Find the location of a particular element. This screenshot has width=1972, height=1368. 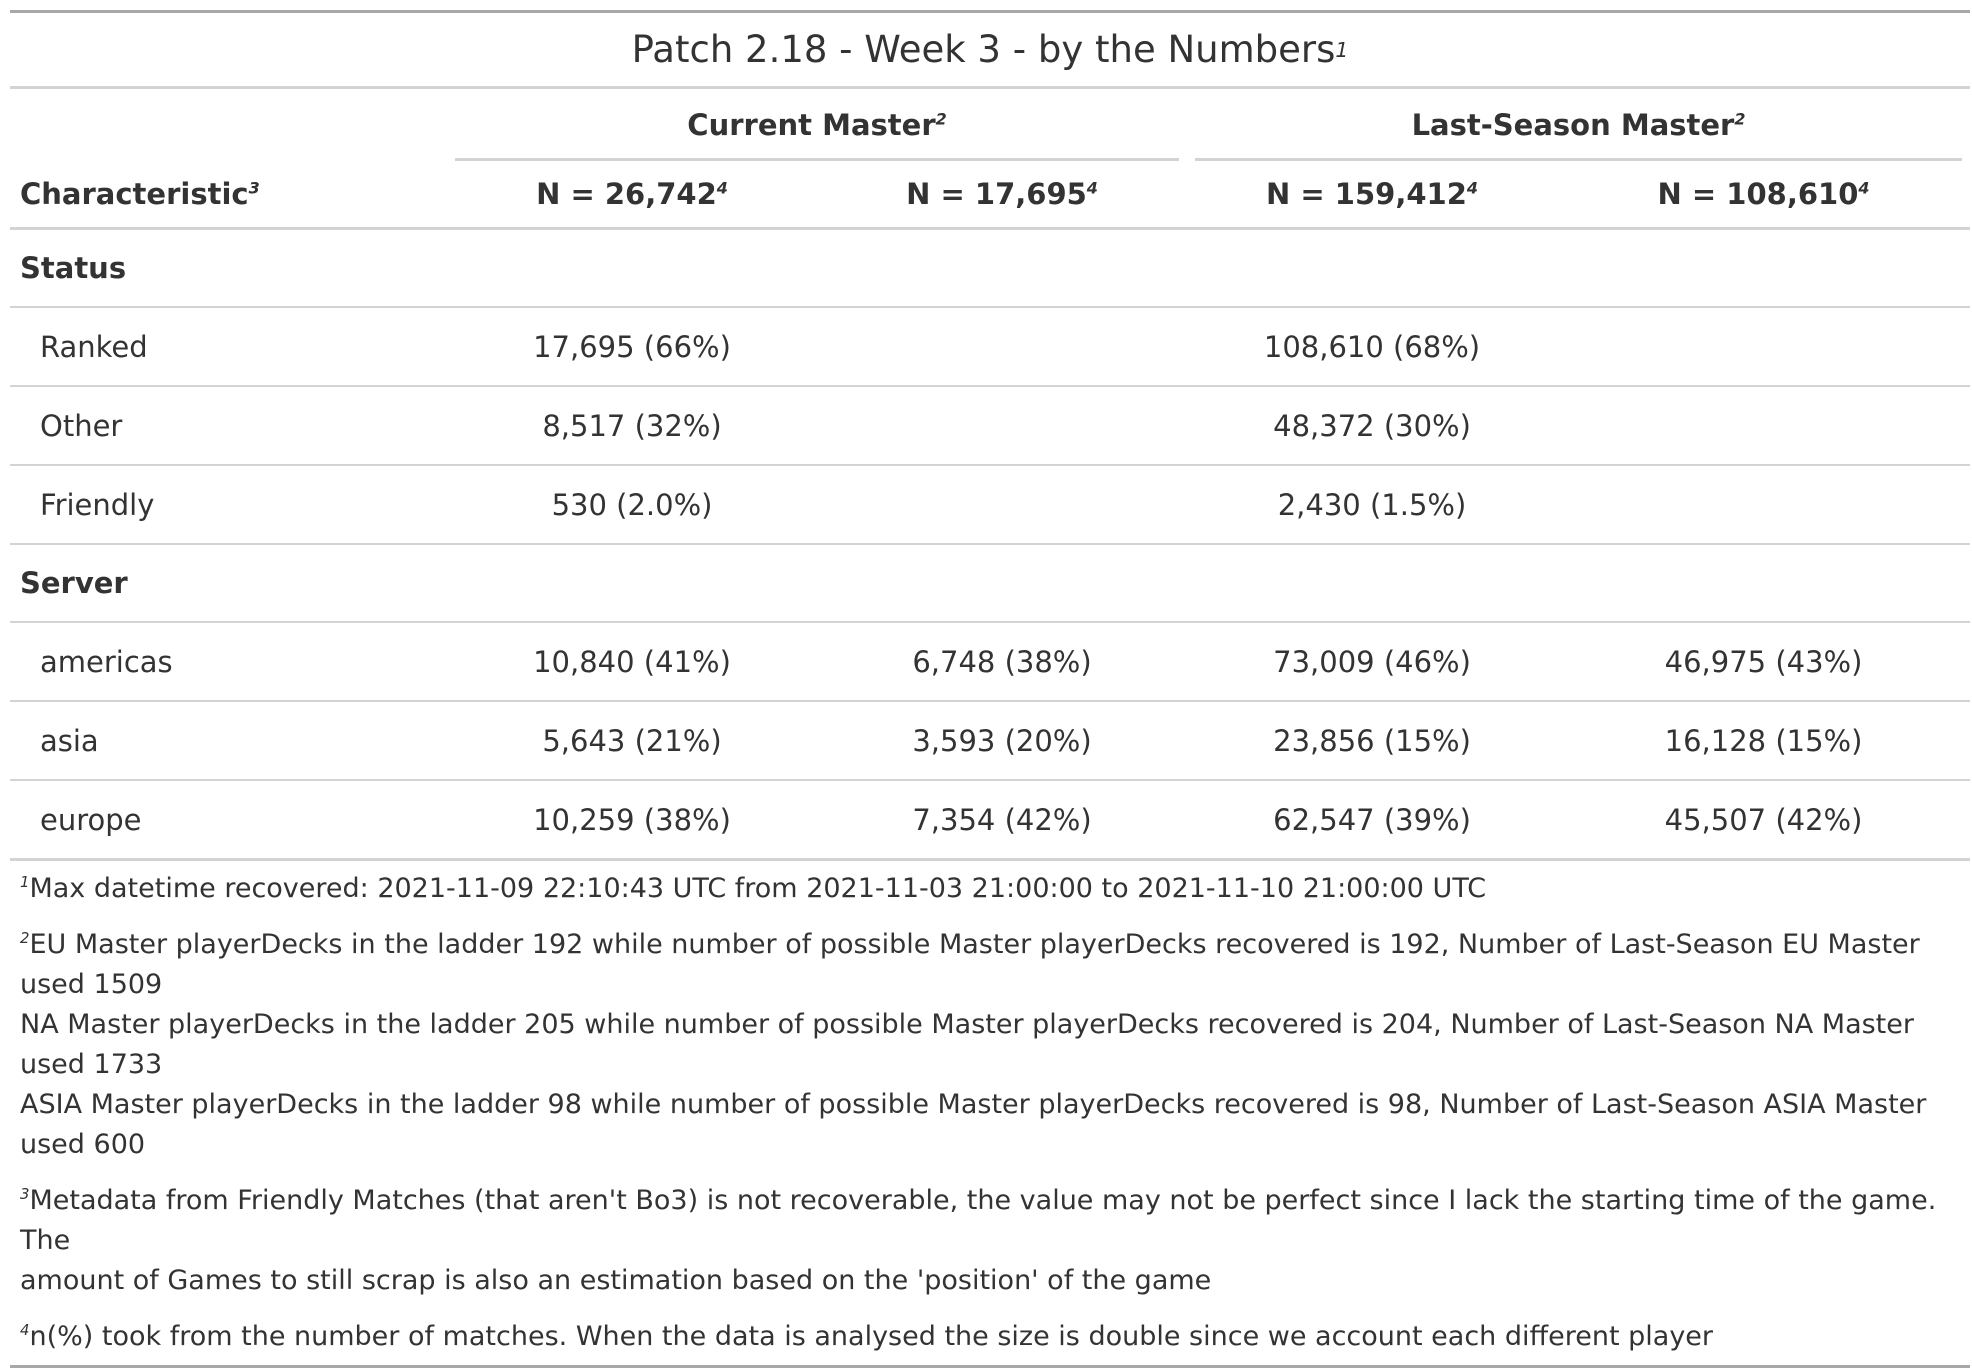

group-label: Server is located at coordinates (990, 583).